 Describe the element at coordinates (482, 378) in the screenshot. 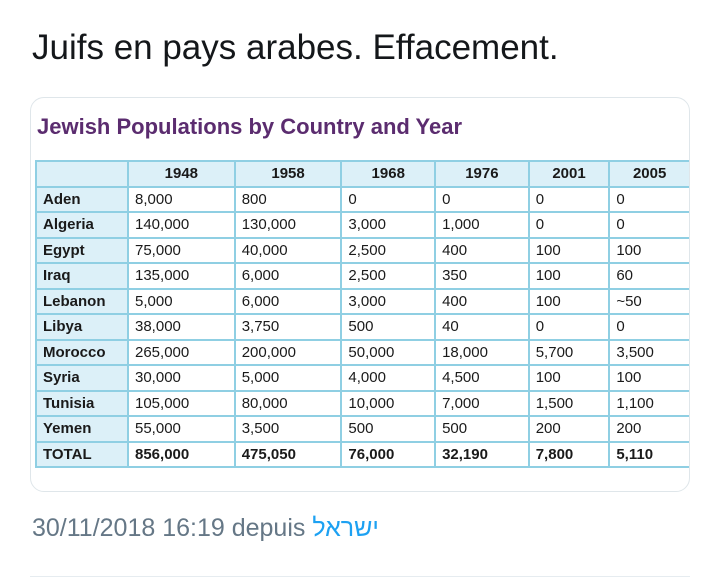

I see `cell: 4,500` at that location.